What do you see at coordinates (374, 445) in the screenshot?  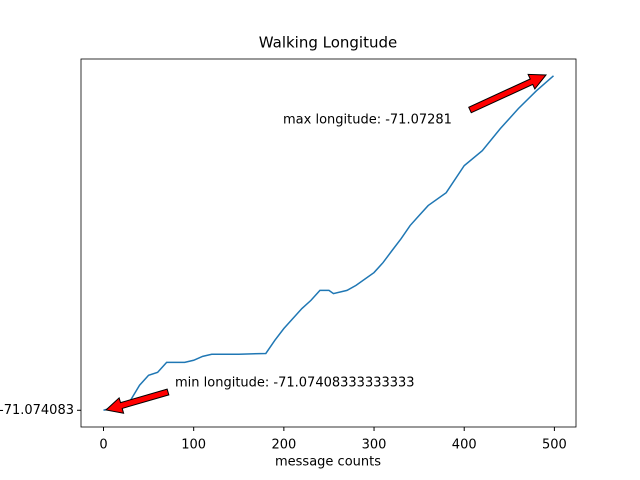 I see `x-tick-label: 300` at bounding box center [374, 445].